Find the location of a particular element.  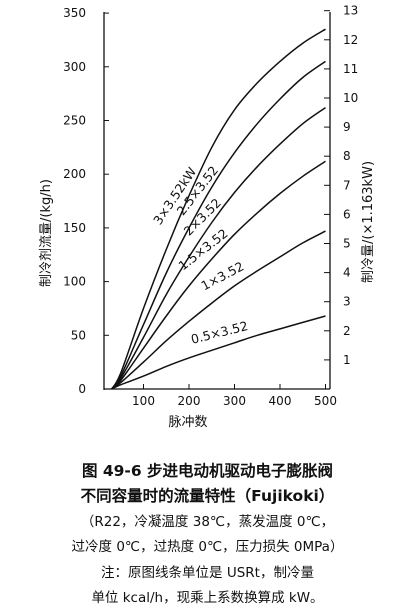

right-tick-label: 6 is located at coordinates (347, 214).